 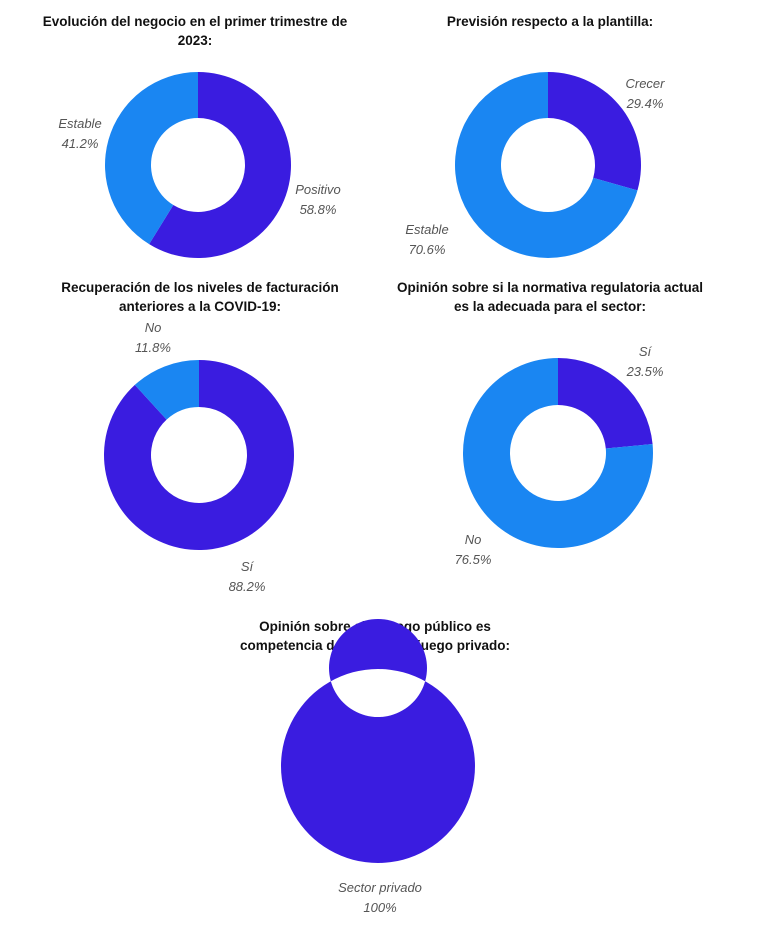 What do you see at coordinates (247, 577) in the screenshot?
I see `slice-label-si: Sí 88.2%` at bounding box center [247, 577].